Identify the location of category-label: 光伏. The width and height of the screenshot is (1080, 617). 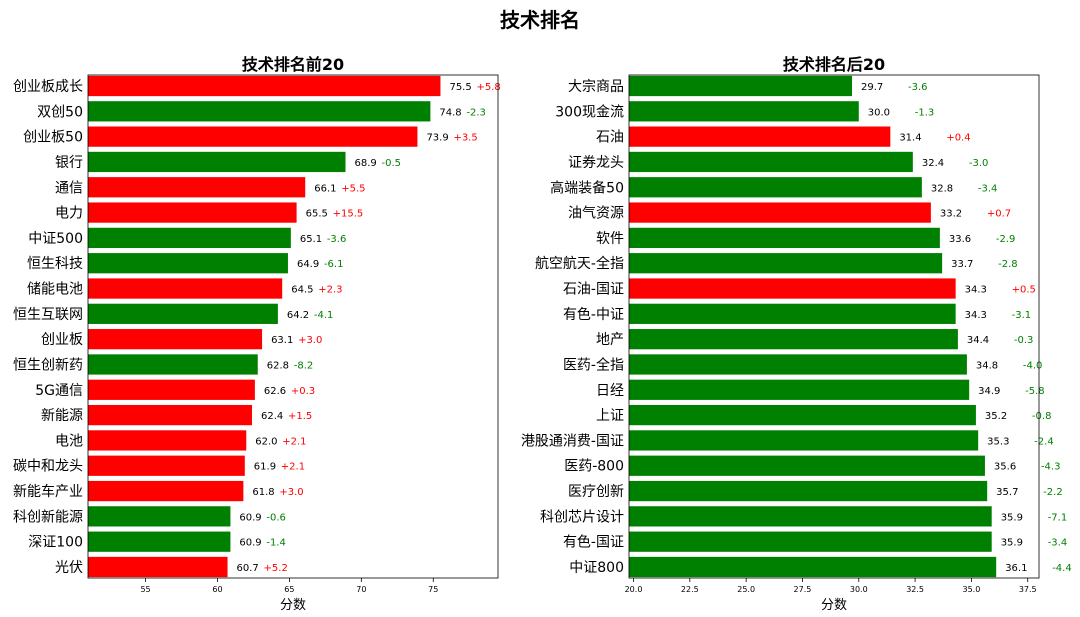
(69, 568).